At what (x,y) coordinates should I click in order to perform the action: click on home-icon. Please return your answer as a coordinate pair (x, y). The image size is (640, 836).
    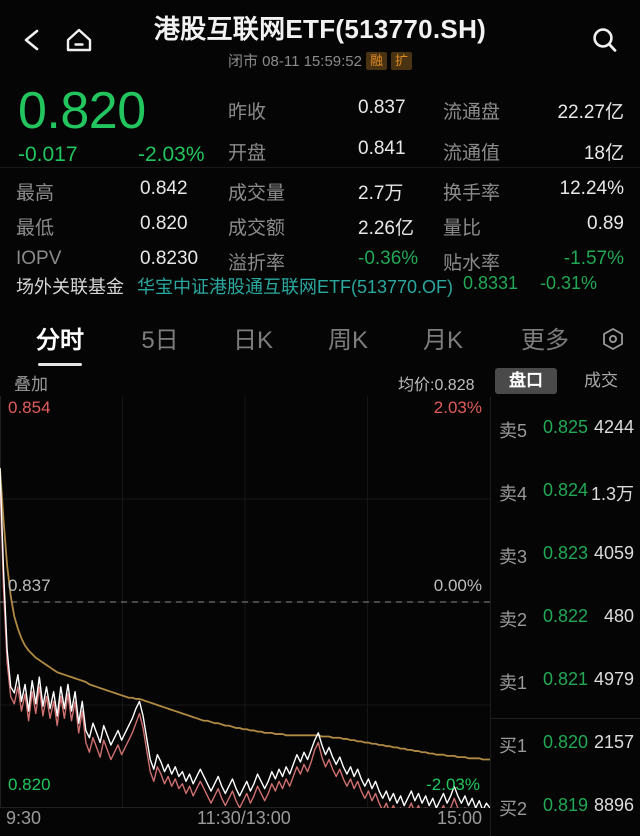
    Looking at the image, I should click on (79, 40).